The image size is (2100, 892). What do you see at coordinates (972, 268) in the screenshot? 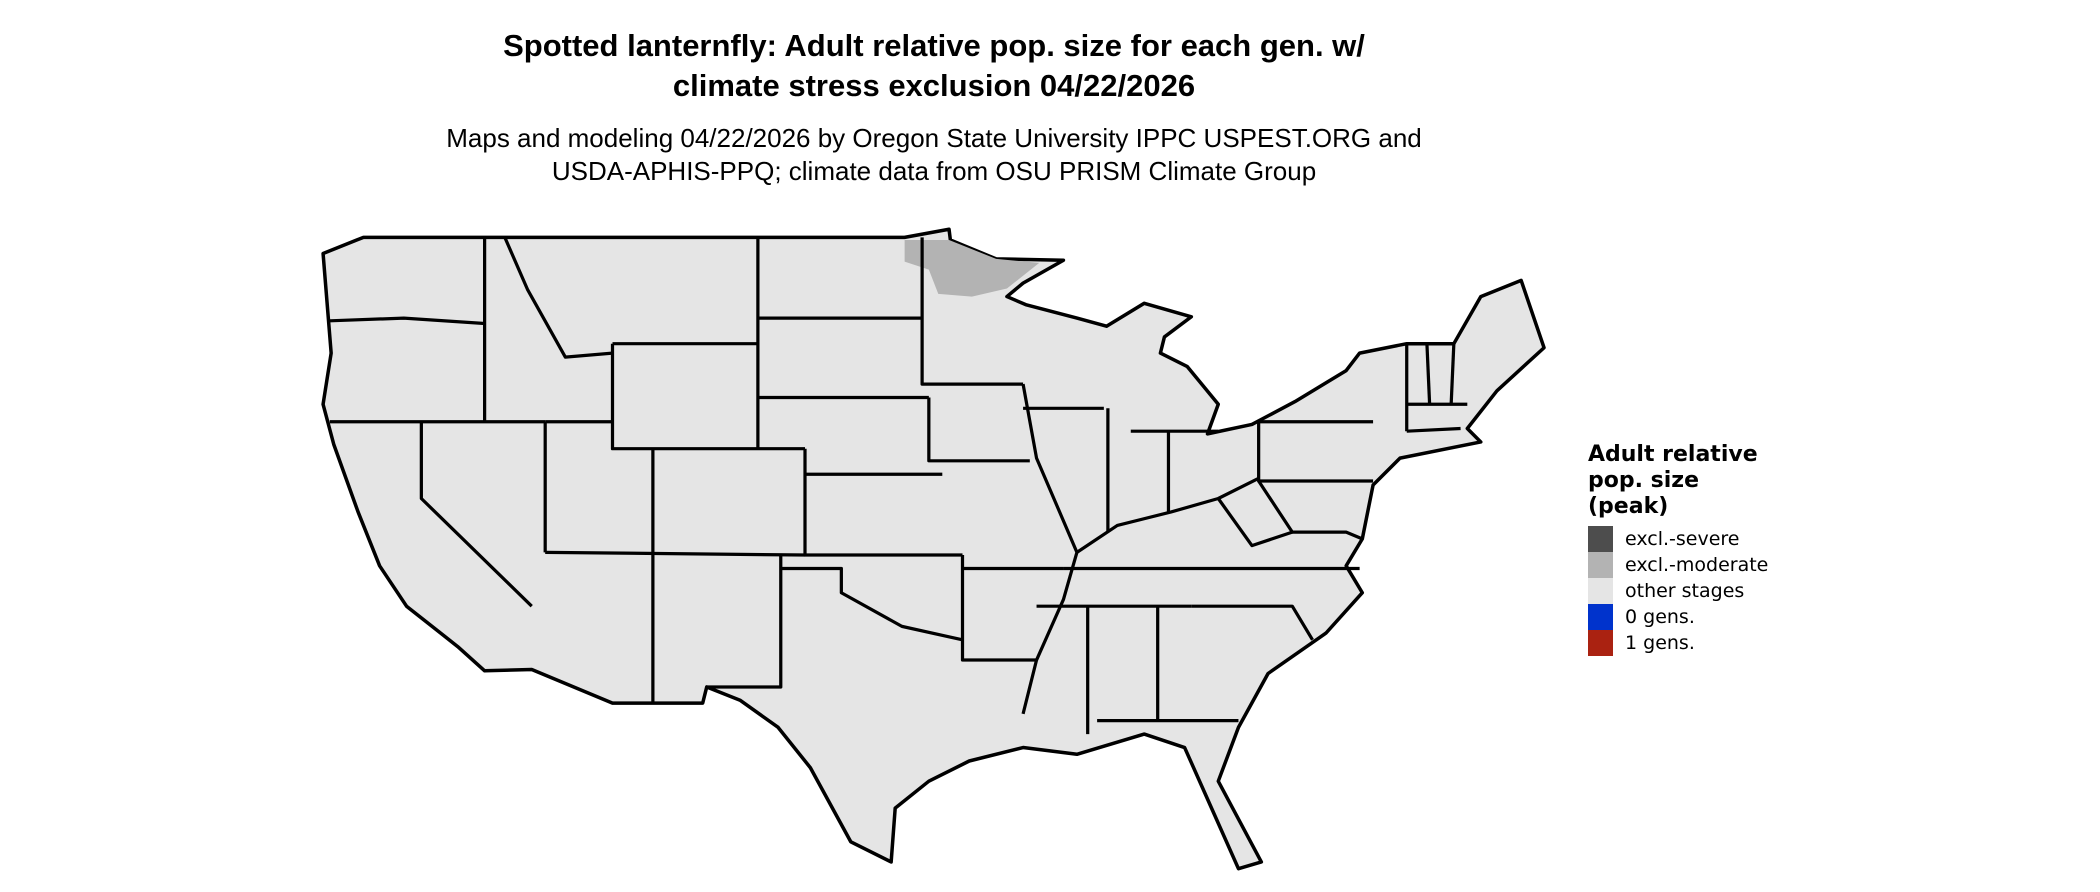
I see `excl-moderate-area-minnesota` at bounding box center [972, 268].